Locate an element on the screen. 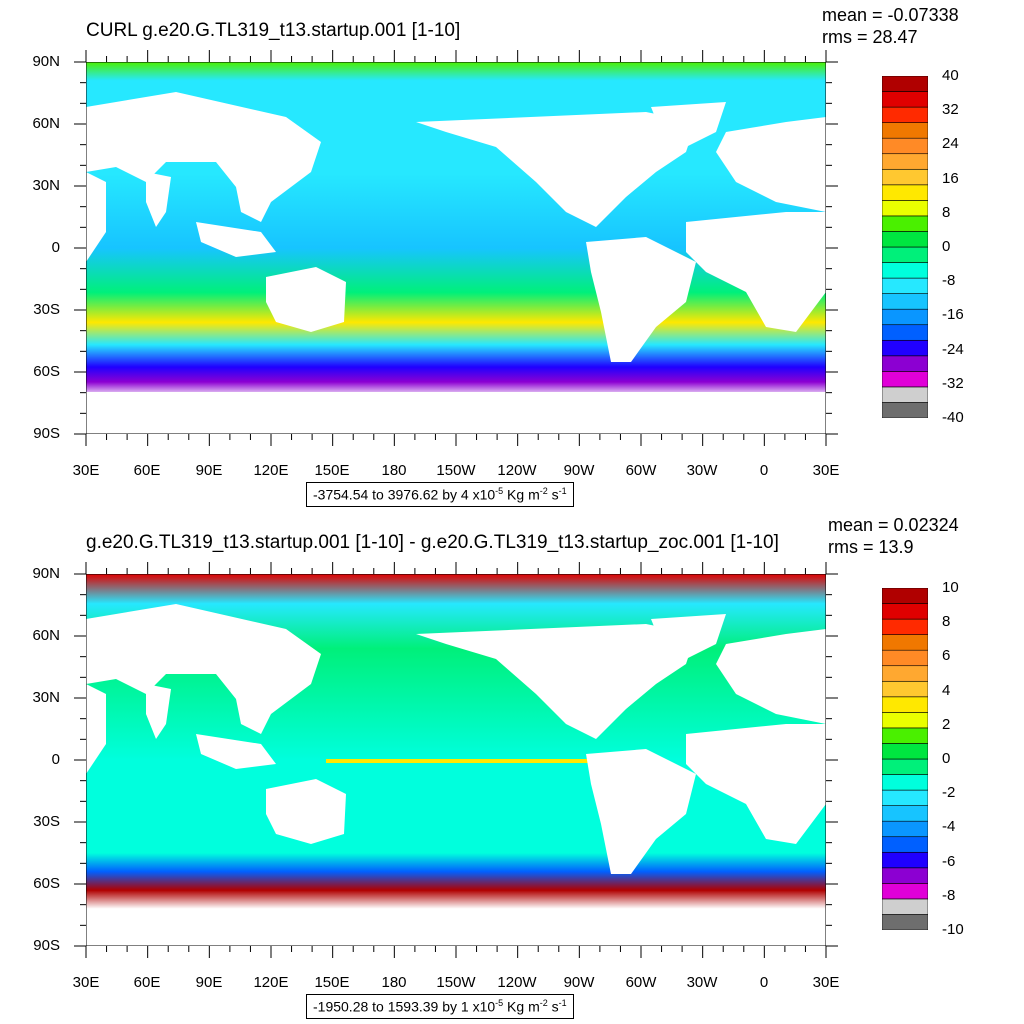 The width and height of the screenshot is (1024, 1024). colorbar-tick-label: 10 is located at coordinates (950, 587).